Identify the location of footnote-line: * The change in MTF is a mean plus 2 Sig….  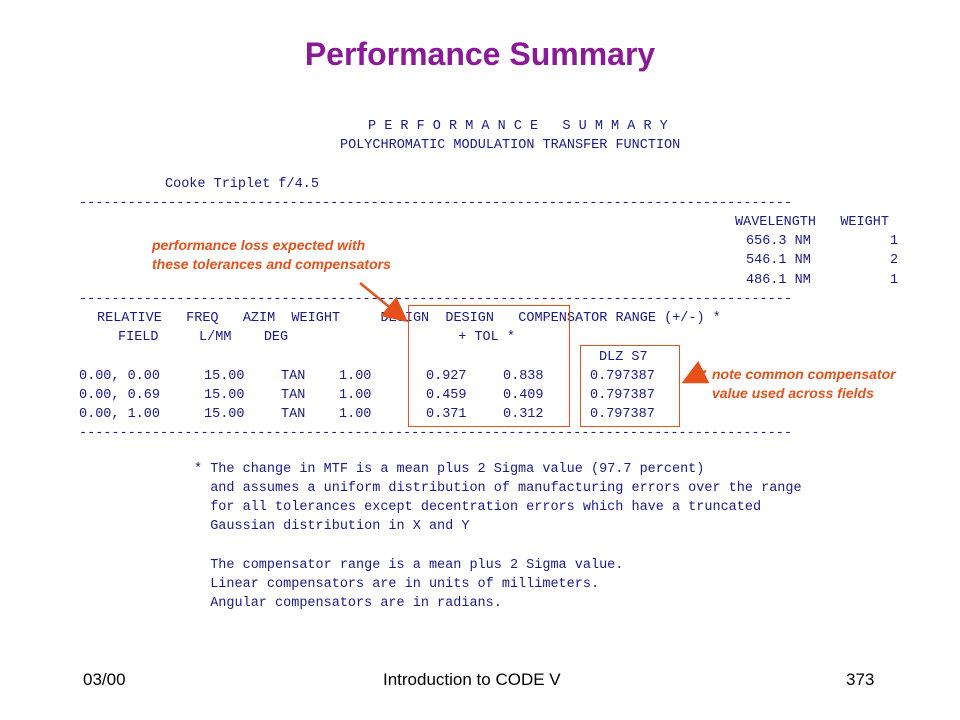
(449, 469).